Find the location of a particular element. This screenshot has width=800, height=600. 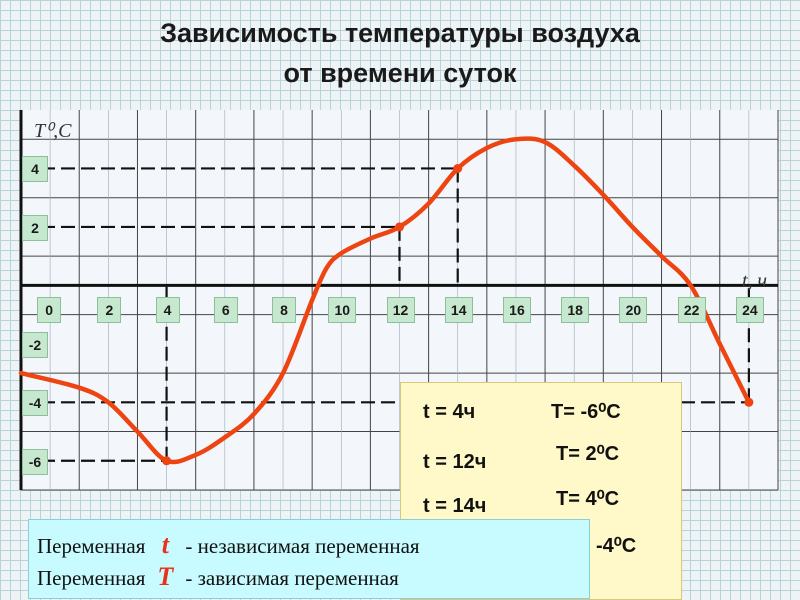

y-tick-label: -4 is located at coordinates (35, 403).